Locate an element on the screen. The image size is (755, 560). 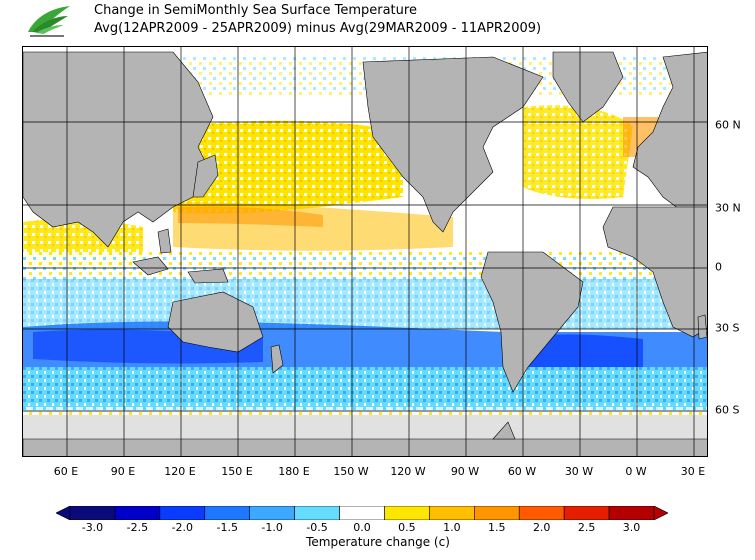
colorbar-tick-label: -1.0 is located at coordinates (272, 527).